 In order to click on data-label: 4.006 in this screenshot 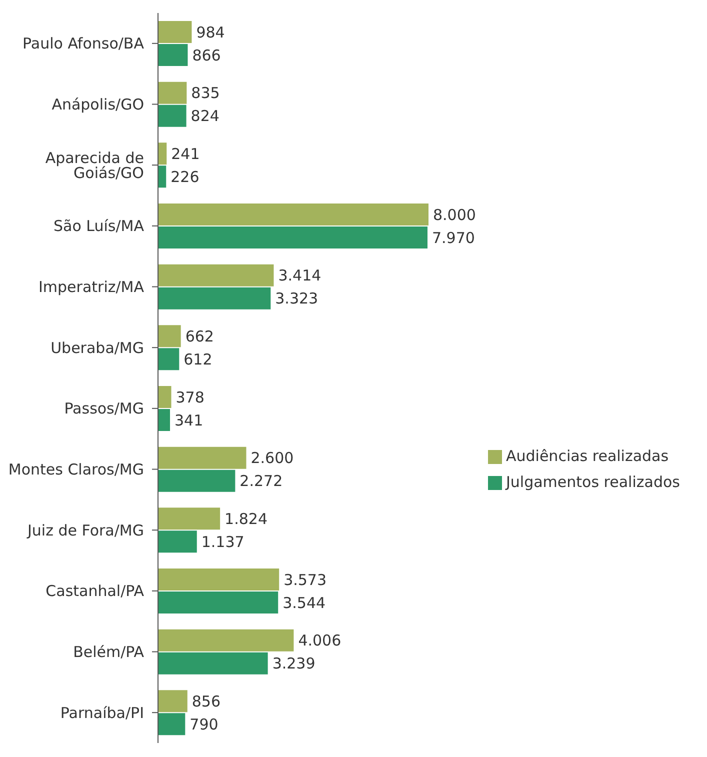, I will do `click(320, 641)`.